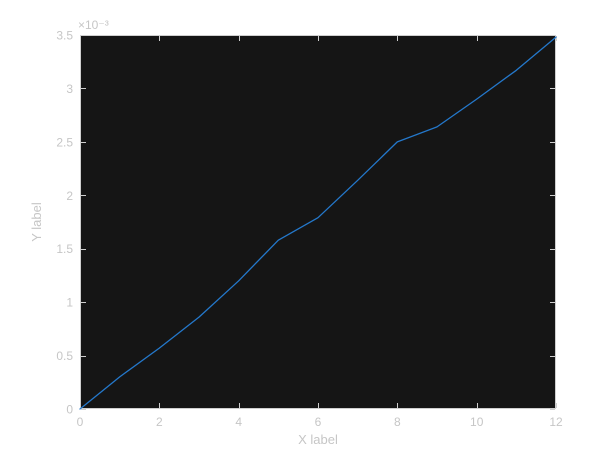  Describe the element at coordinates (69, 303) in the screenshot. I see `y-tick-label: 1` at that location.